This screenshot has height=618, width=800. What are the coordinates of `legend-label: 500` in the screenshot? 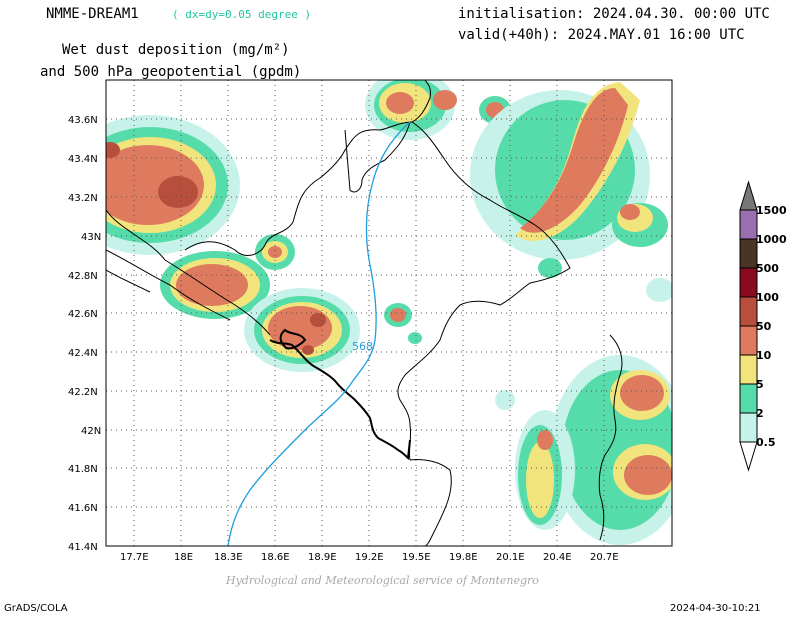 It's located at (767, 268).